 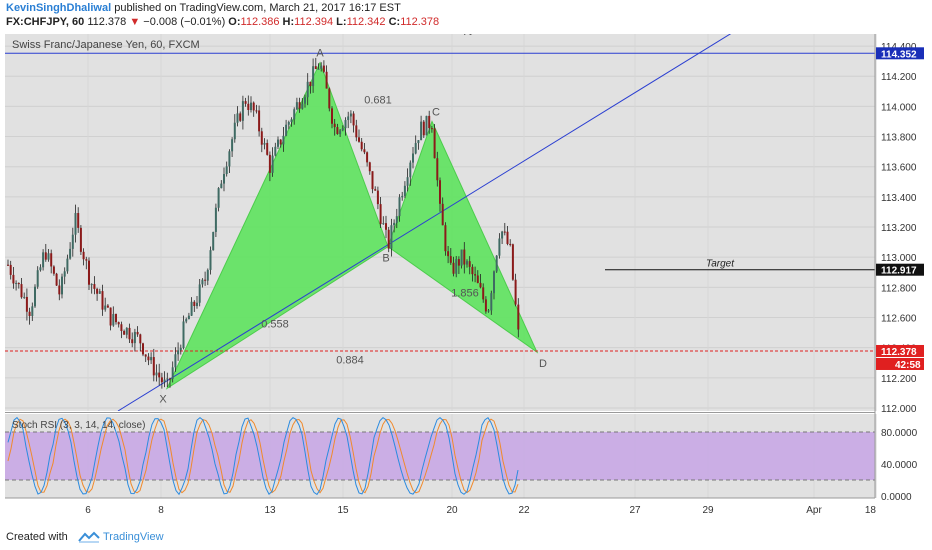 What do you see at coordinates (106, 45) in the screenshot?
I see `pane-title: Swiss Franc/Japanese Yen, 60, FXCM` at bounding box center [106, 45].